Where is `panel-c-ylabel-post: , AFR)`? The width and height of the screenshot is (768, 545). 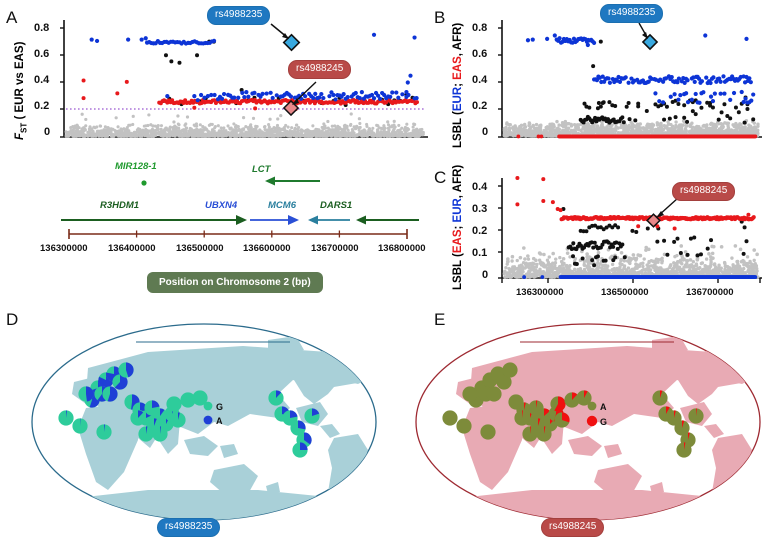 panel-c-ylabel-post: , AFR) is located at coordinates (458, 181).